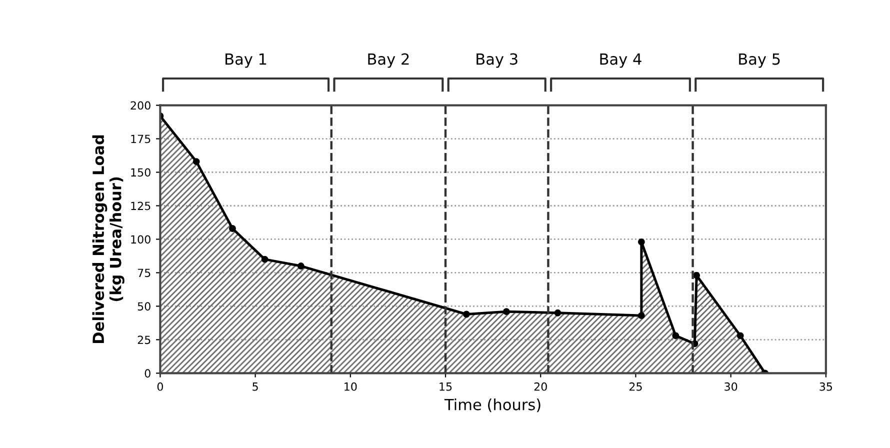 Image resolution: width=890 pixels, height=448 pixels. I want to click on text: Bay 2, so click(388, 60).